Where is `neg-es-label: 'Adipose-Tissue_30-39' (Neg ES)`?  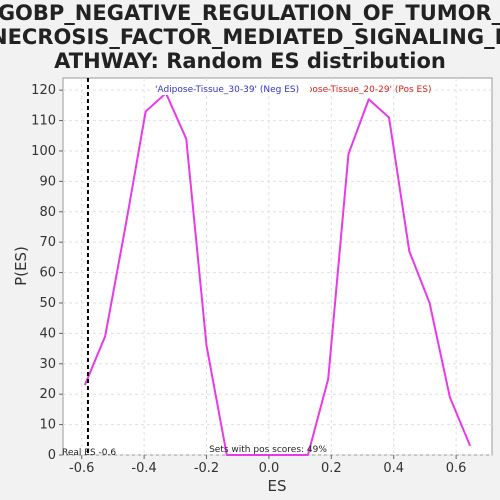 neg-es-label: 'Adipose-Tissue_30-39' (Neg ES) is located at coordinates (227, 90).